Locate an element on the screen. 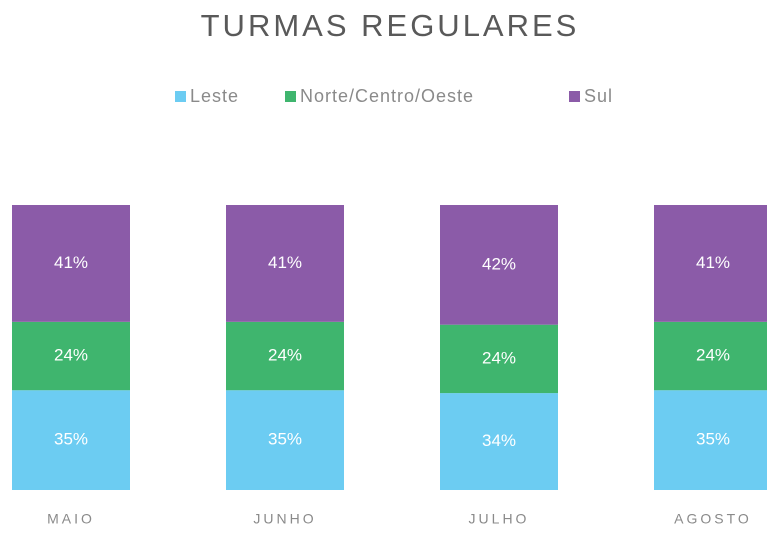  legend-label: Leste is located at coordinates (214, 96).